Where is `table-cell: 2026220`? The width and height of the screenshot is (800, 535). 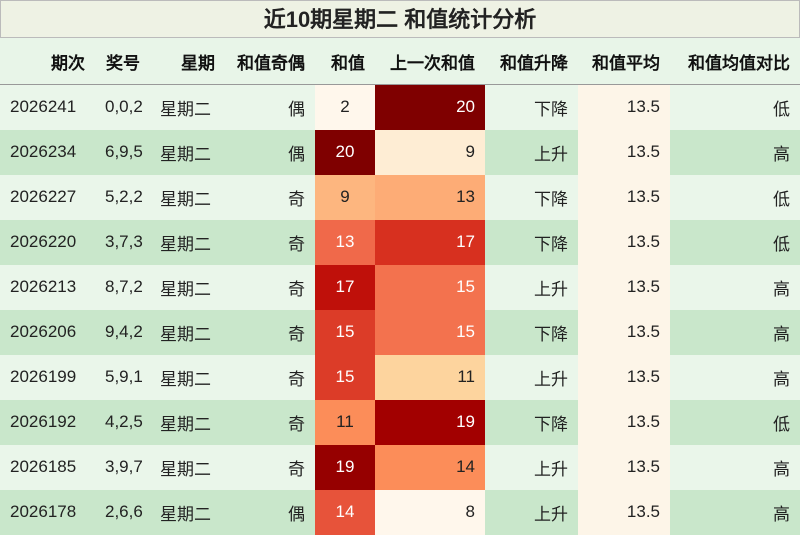 table-cell: 2026220 is located at coordinates (47, 242).